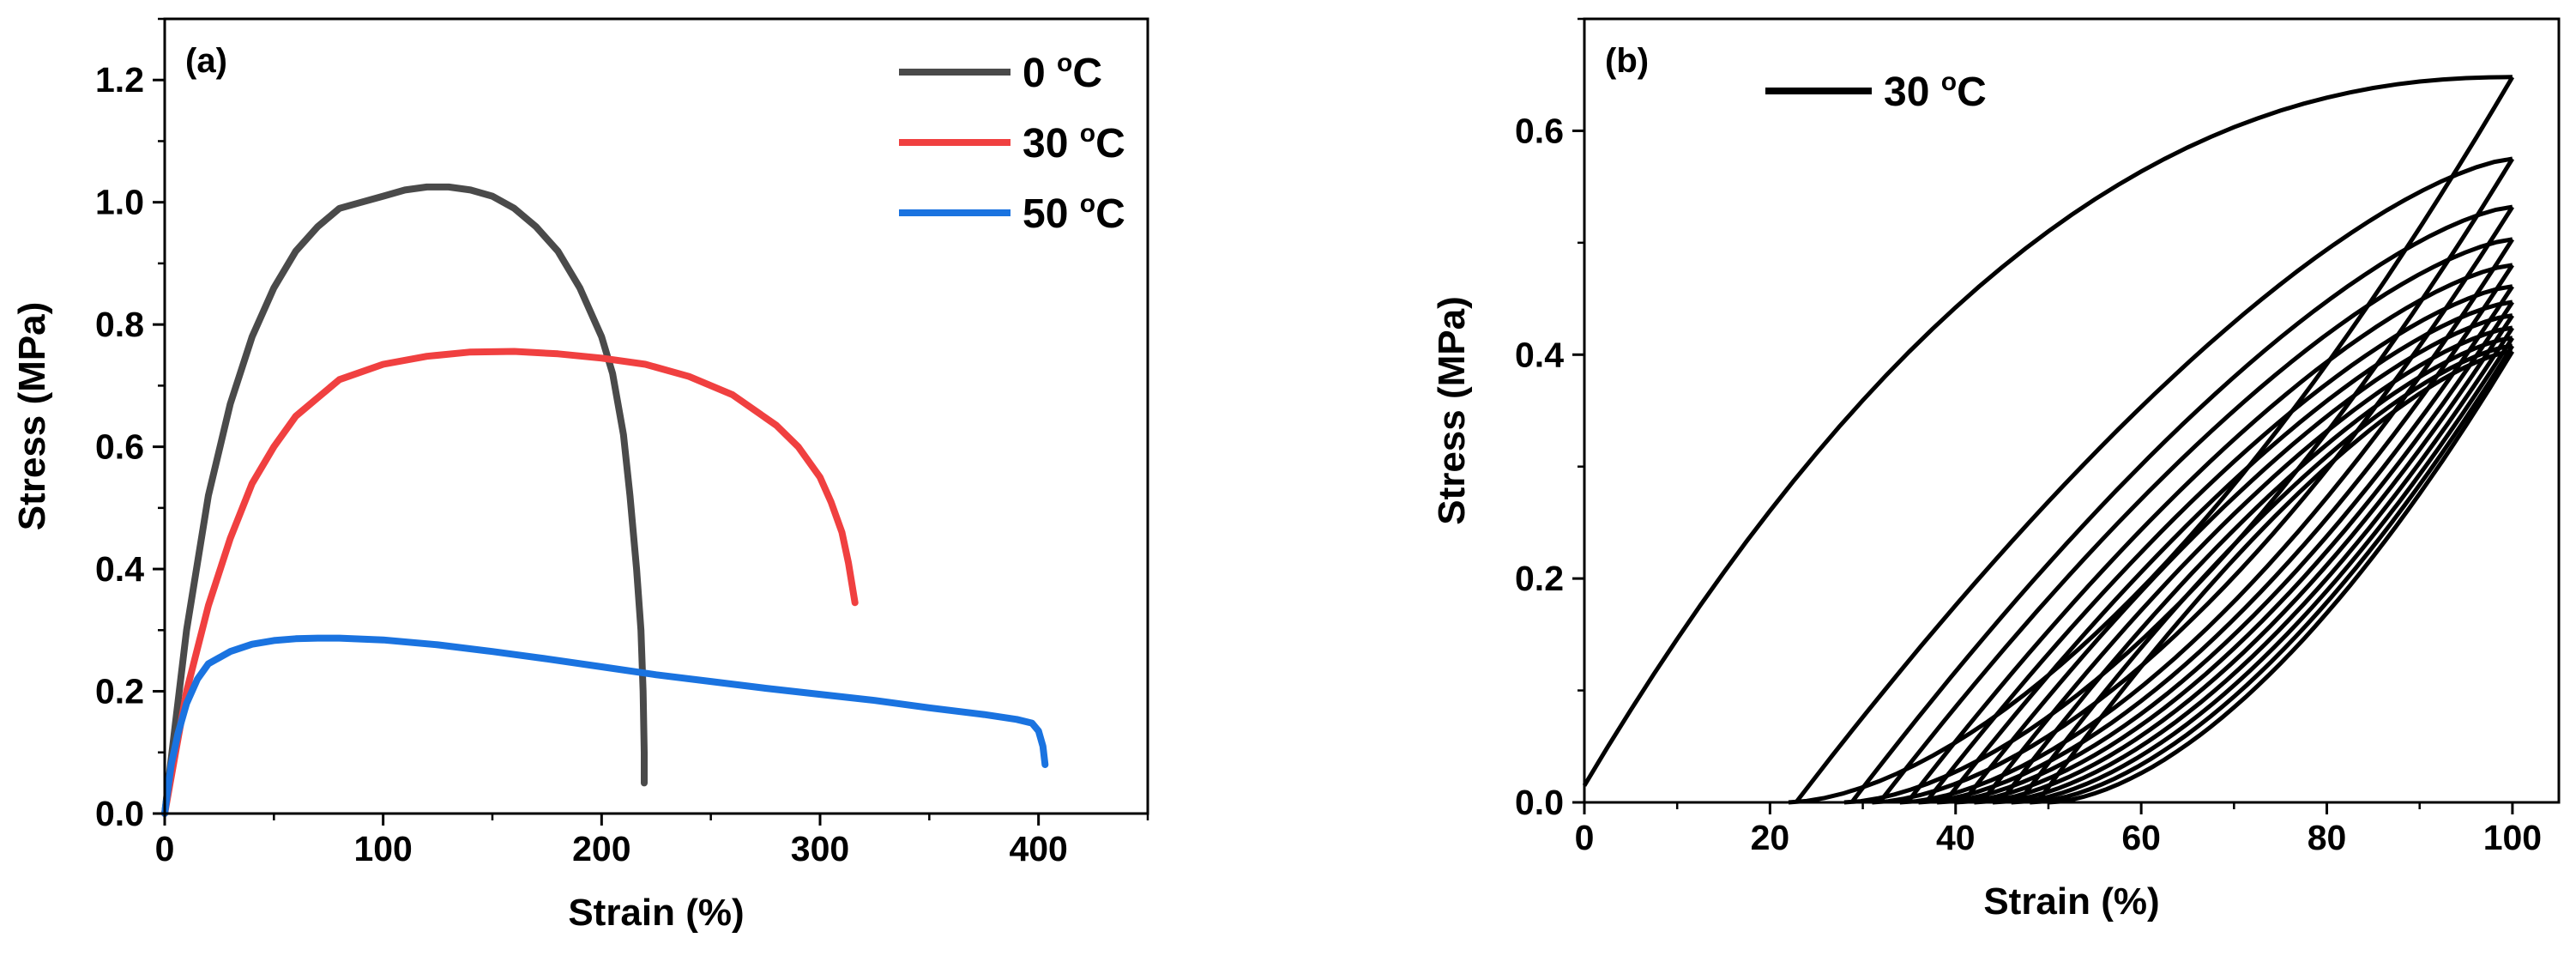  What do you see at coordinates (1539, 130) in the screenshot?
I see `b-y-tick-label: 0.6` at bounding box center [1539, 130].